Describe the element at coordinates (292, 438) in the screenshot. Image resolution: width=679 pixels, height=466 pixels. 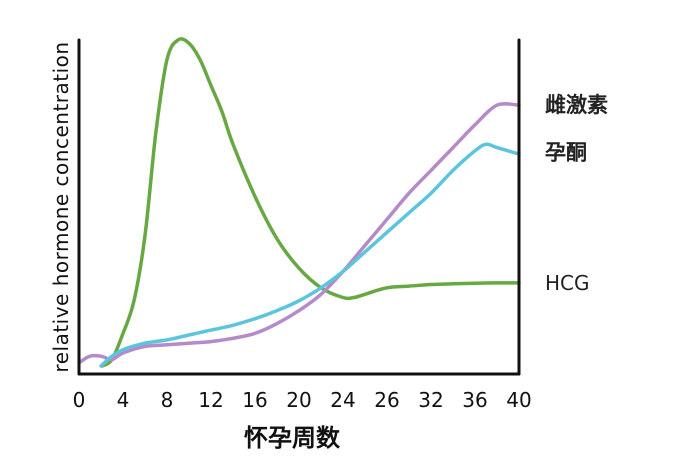
I see `x-axis-label: 怀孕周数` at that location.